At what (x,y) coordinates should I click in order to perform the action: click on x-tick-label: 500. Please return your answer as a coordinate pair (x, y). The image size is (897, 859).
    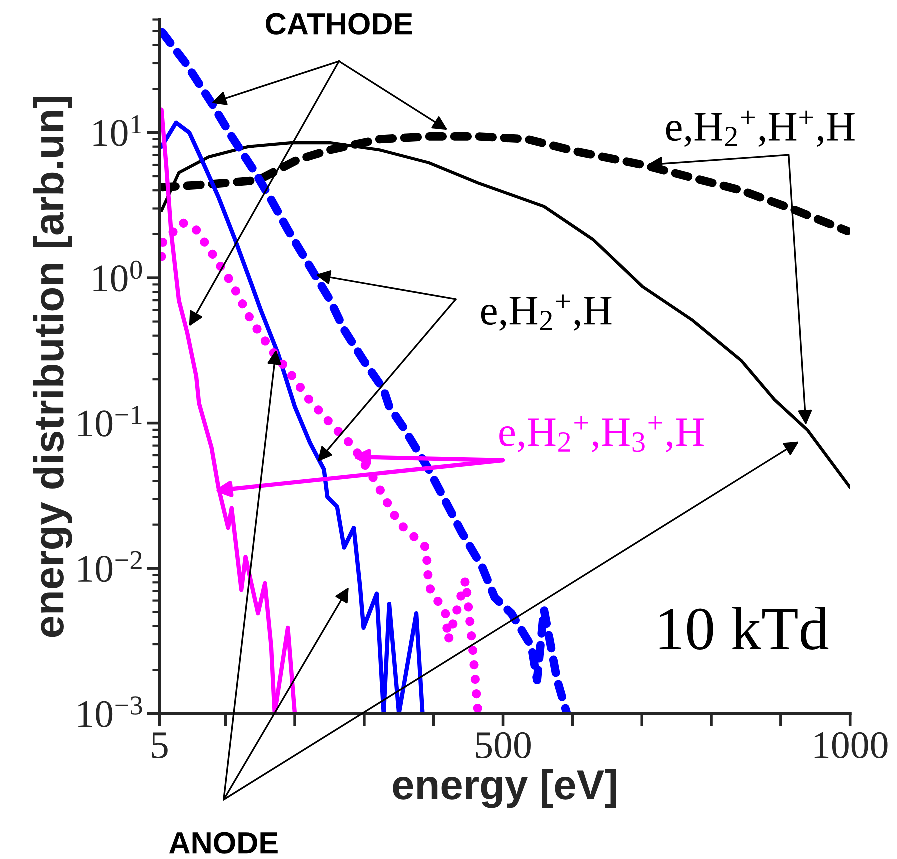
    Looking at the image, I should click on (503, 745).